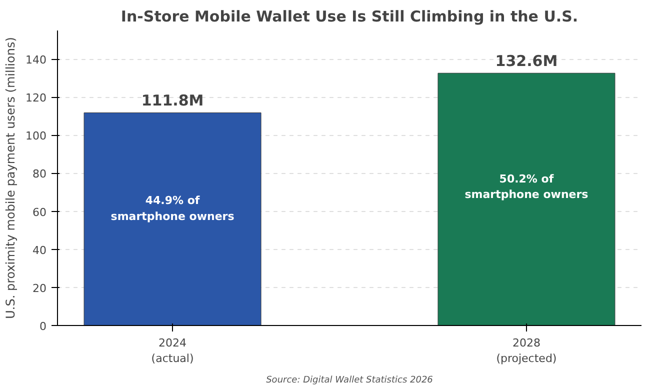 This screenshot has height=390, width=649. Describe the element at coordinates (36, 60) in the screenshot. I see `y-tick-label: 140` at that location.